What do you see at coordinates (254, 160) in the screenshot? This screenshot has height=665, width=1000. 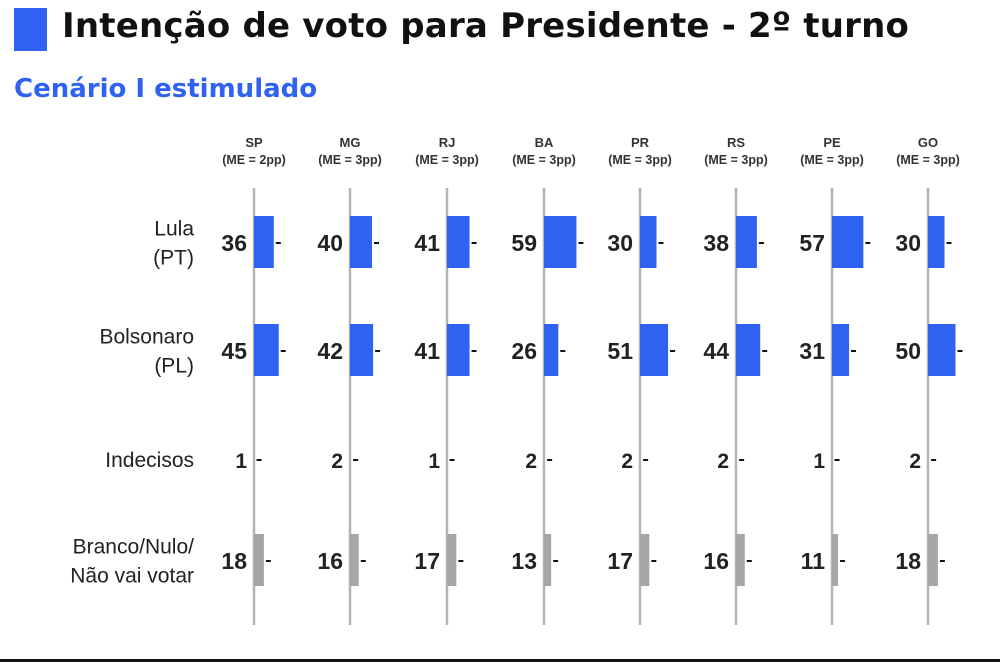 I see `column-margin-label: (ME = 2pp)` at bounding box center [254, 160].